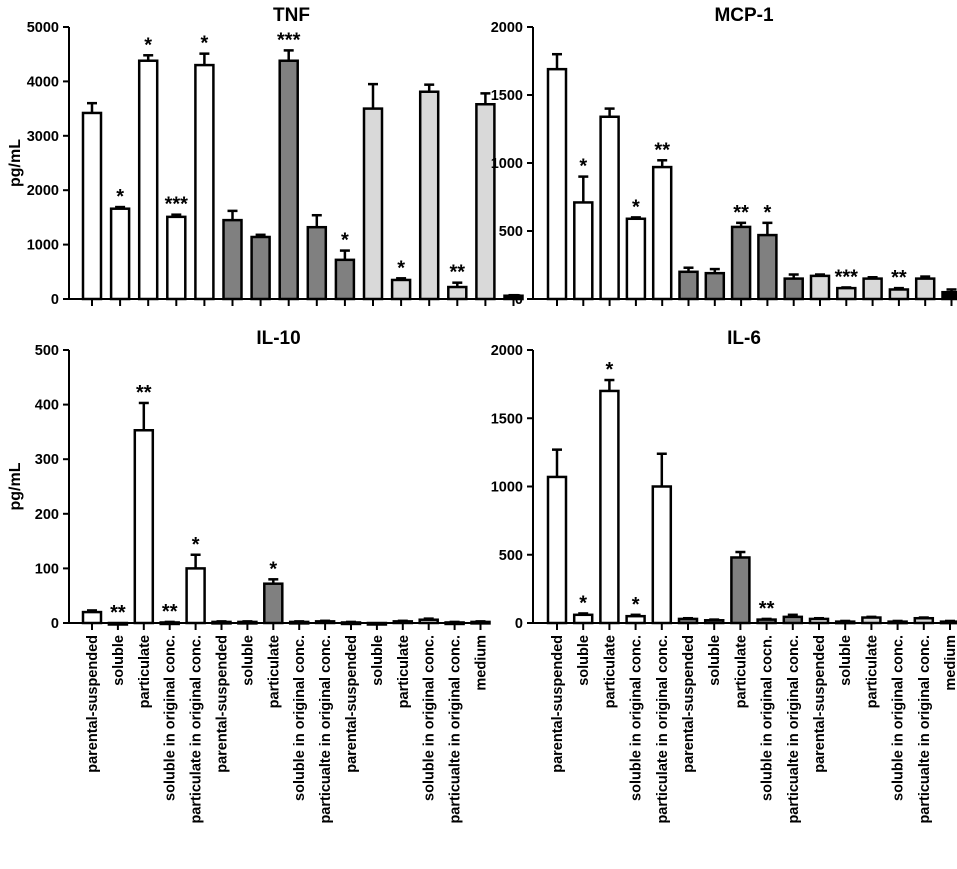 This screenshot has width=957, height=869. I want to click on y-tick-label: 1500, so click(507, 96).